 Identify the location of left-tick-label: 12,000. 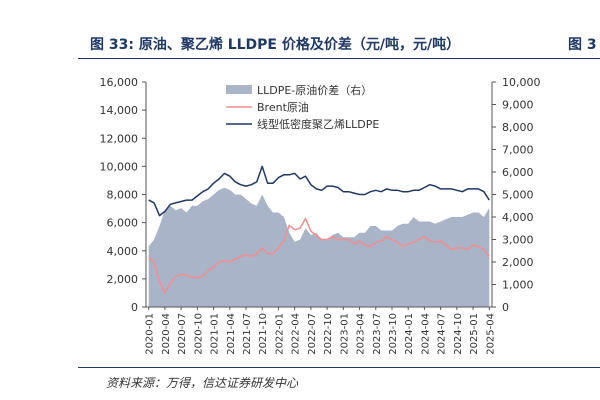
(119, 138).